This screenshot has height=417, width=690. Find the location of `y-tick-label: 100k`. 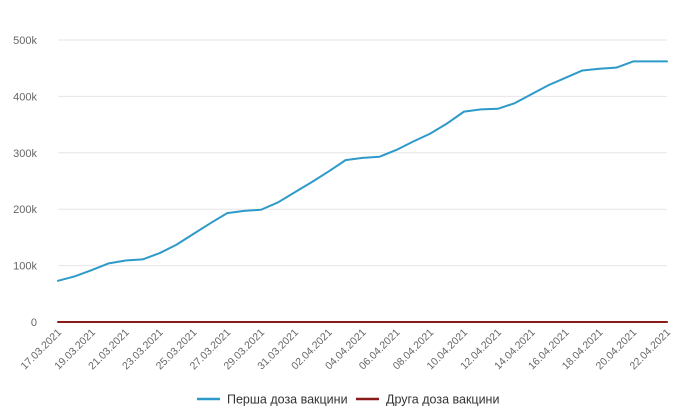

y-tick-label: 100k is located at coordinates (25, 267).